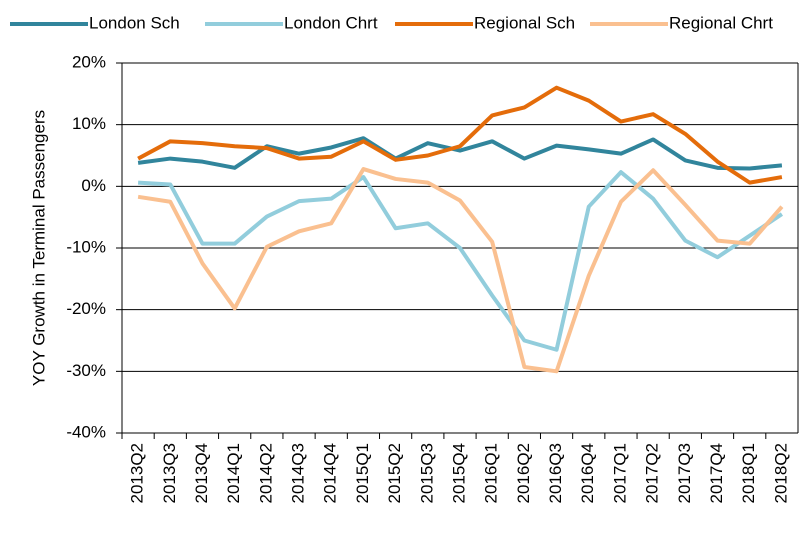 This screenshot has height=535, width=803. Describe the element at coordinates (86, 370) in the screenshot. I see `y-tick-label: -30%` at that location.